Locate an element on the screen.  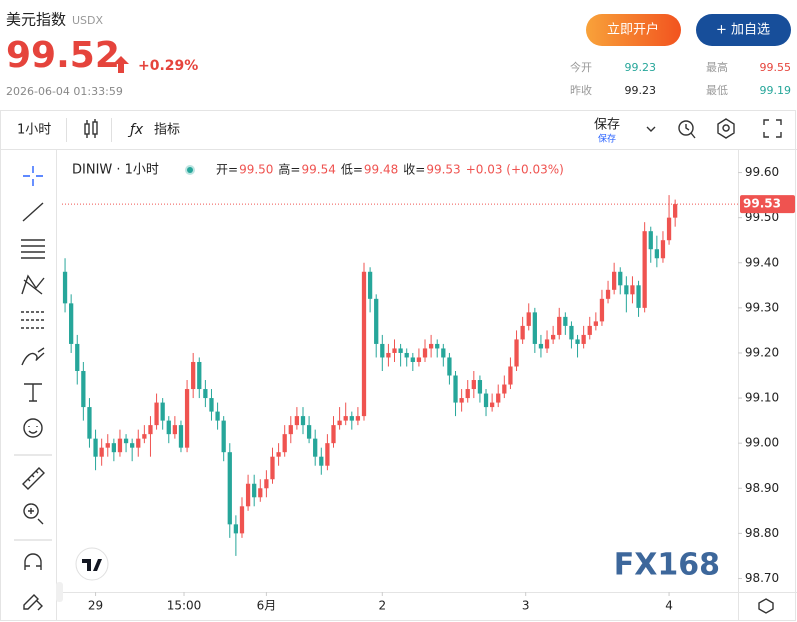
pattern-tool is located at coordinates (33, 284).